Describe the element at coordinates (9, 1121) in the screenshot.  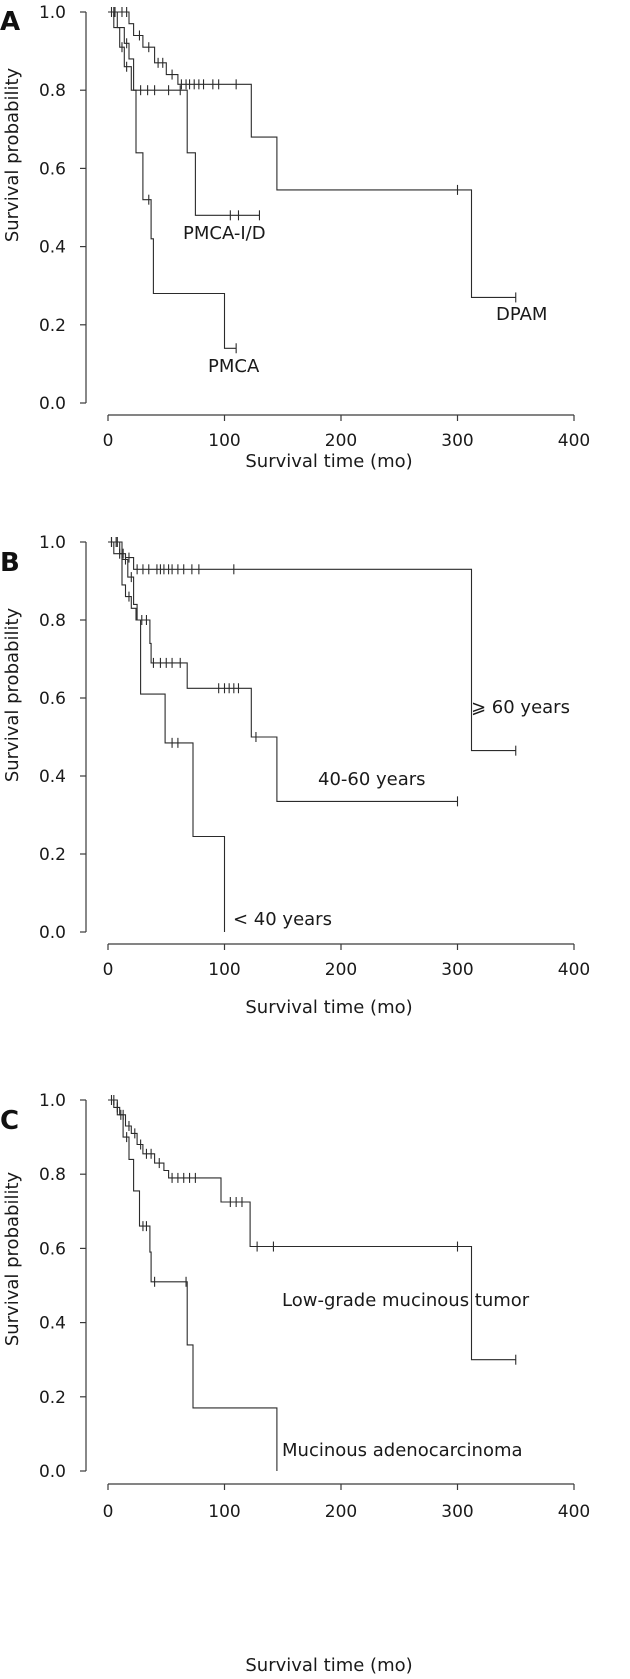
I see `panel-letter-c: C` at that location.